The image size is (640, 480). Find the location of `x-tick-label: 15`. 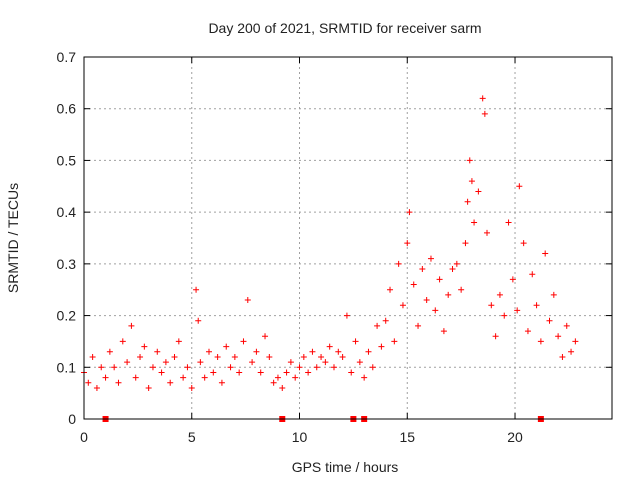

x-tick-label: 15 is located at coordinates (407, 437).